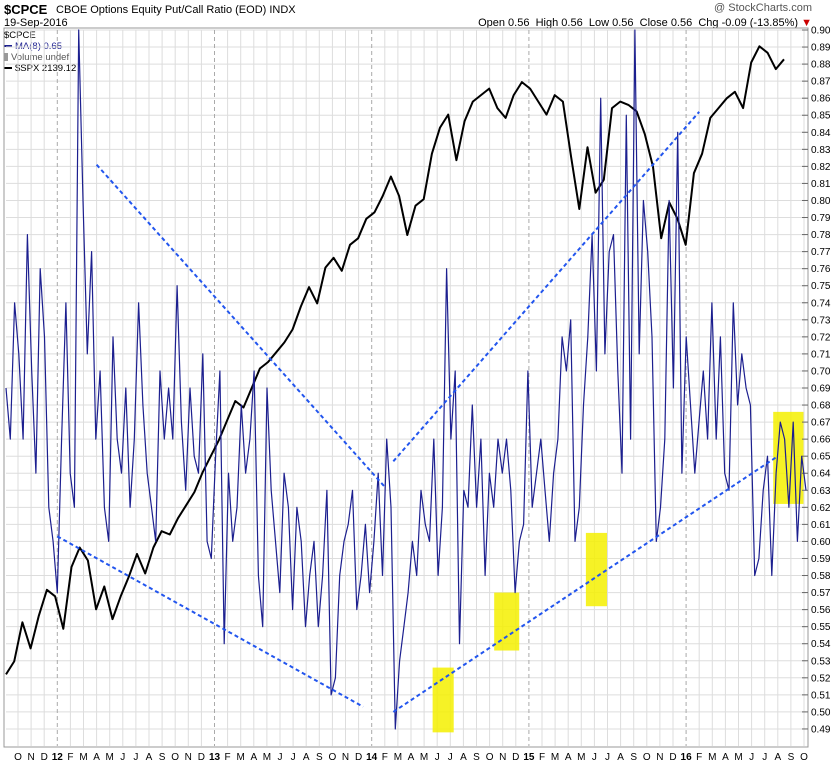 The image size is (840, 767). What do you see at coordinates (821, 406) in the screenshot?
I see `y-tick-label: 0.68` at bounding box center [821, 406].